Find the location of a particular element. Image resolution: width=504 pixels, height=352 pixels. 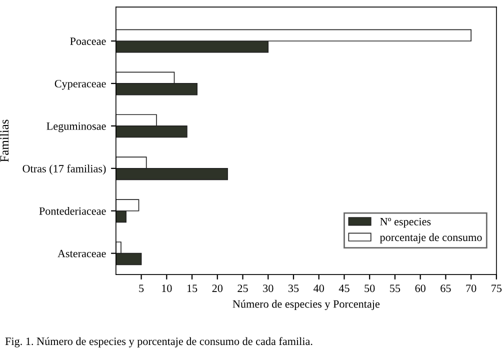

x-tick-label: 25 is located at coordinates (243, 288).